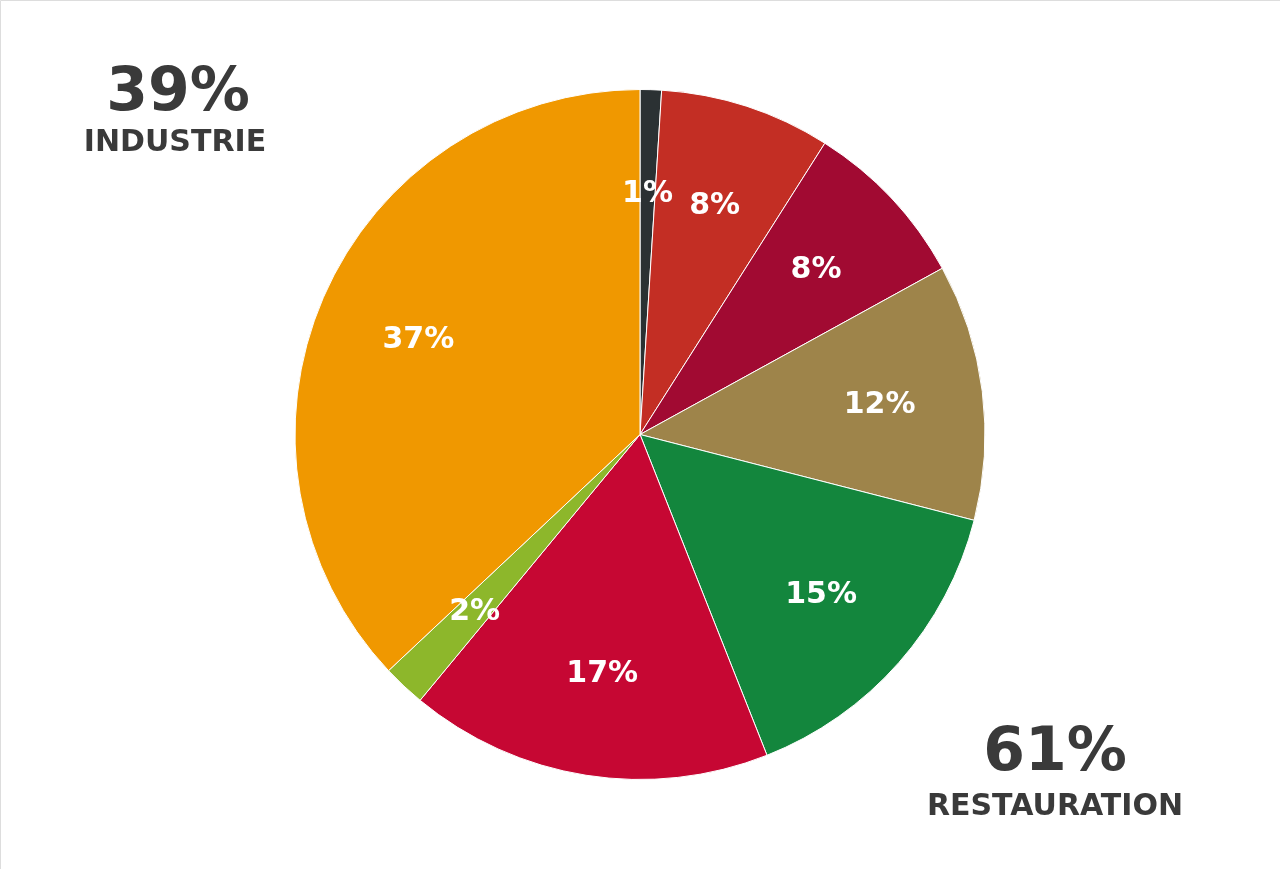 This screenshot has width=1280, height=869. What do you see at coordinates (602, 672) in the screenshot?
I see `data-label: 17%` at bounding box center [602, 672].